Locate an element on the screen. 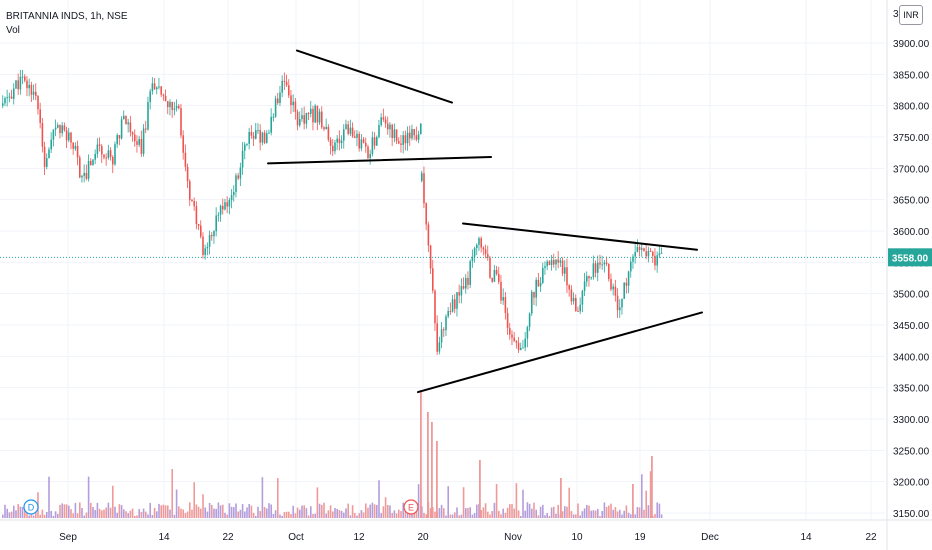 Image resolution: width=932 pixels, height=550 pixels. svg-text: E is located at coordinates (411, 508).